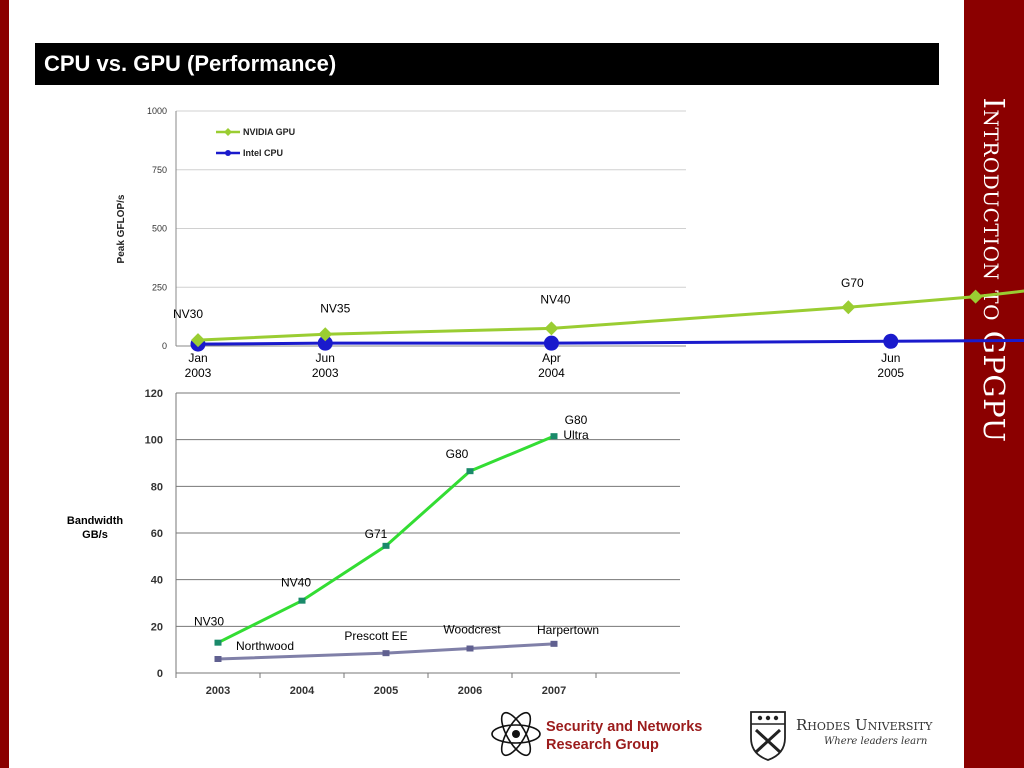  What do you see at coordinates (228, 153) in the screenshot?
I see `legend-marker-cpu` at bounding box center [228, 153].